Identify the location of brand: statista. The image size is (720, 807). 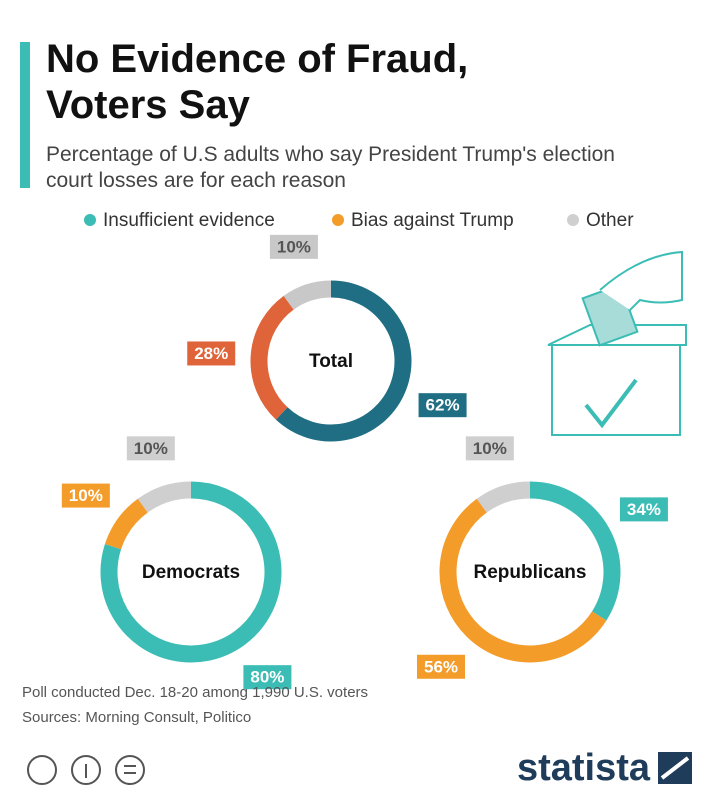
(584, 768).